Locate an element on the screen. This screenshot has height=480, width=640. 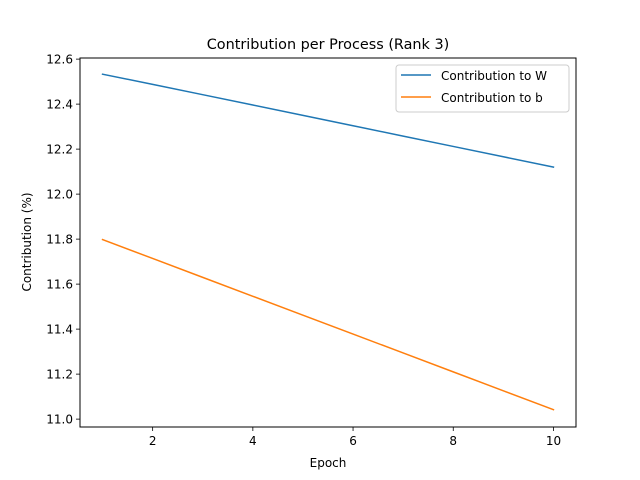
x-tick-label: 4 is located at coordinates (253, 441).